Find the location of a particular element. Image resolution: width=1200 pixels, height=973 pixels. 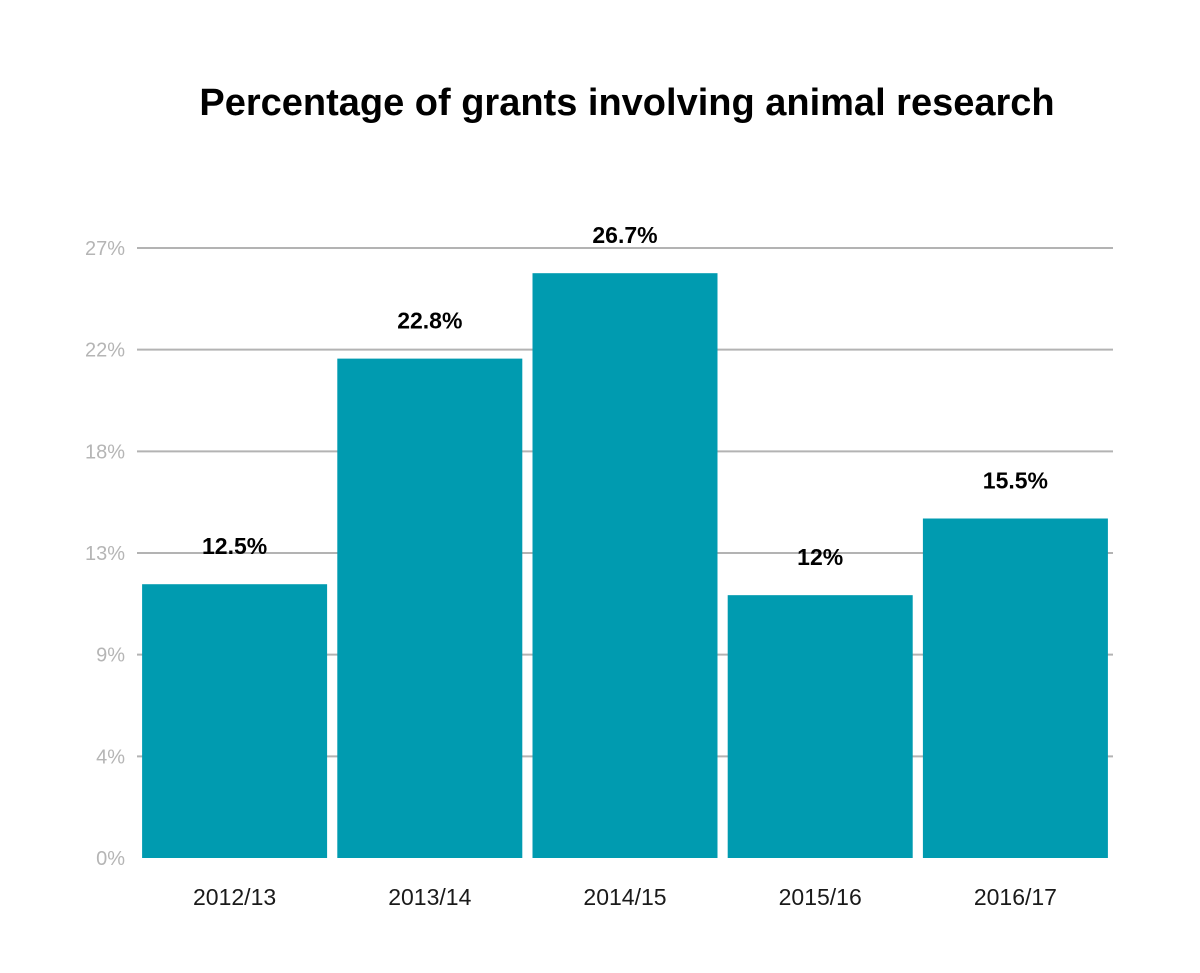

y-tick-label: 27% is located at coordinates (105, 249).